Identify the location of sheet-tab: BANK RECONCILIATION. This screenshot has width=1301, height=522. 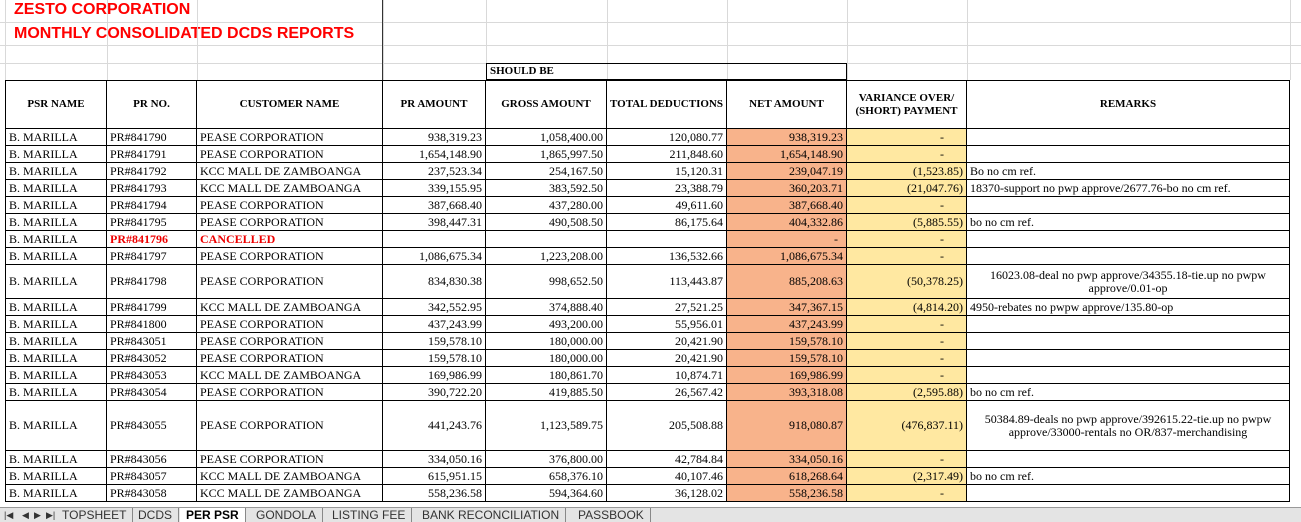
(491, 515).